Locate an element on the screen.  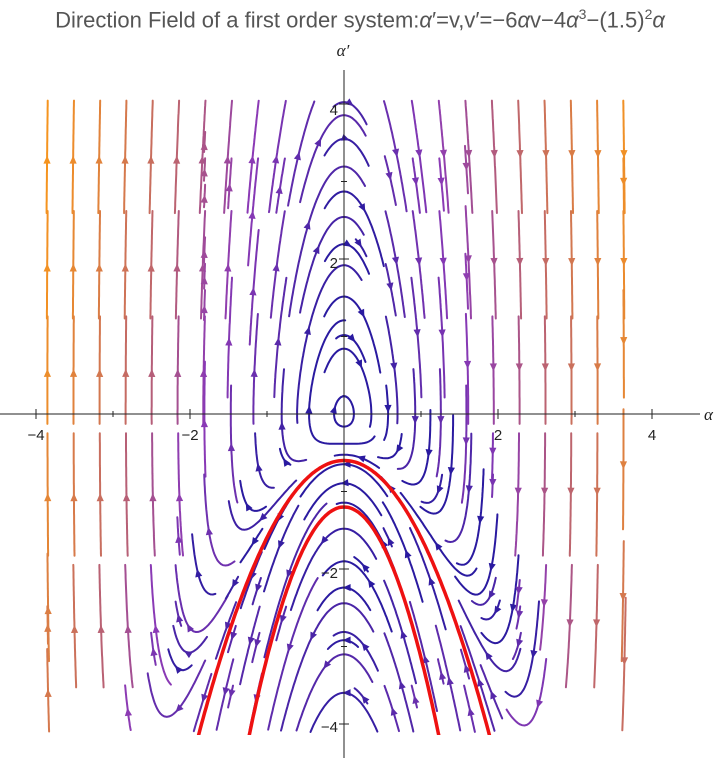
highlighted-curves is located at coordinates (344, 596).